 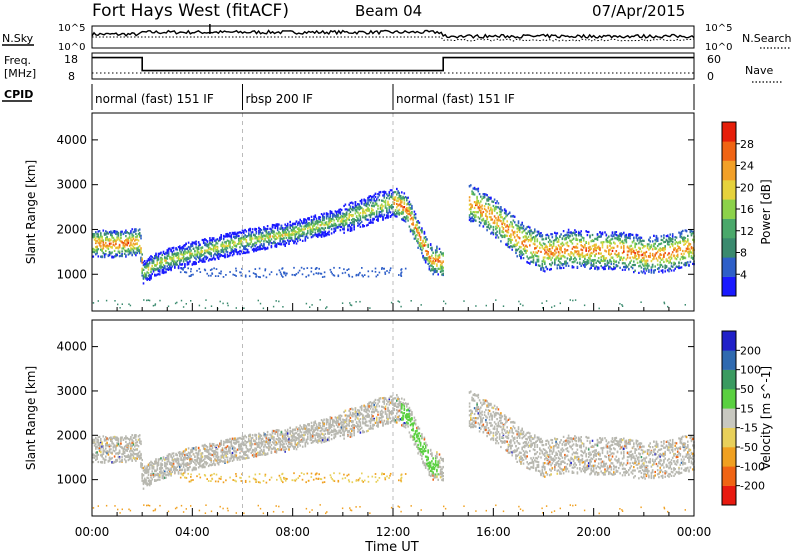 I want to click on power-colorbar-label: Power [dB], so click(x=766, y=211).